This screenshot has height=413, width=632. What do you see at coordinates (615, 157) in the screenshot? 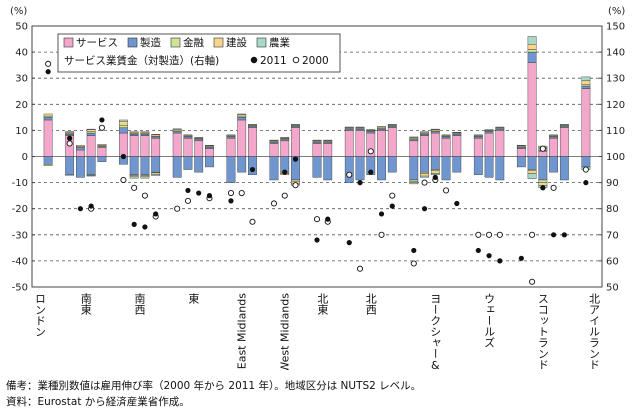
I see `y2-tick-label: 100` at bounding box center [615, 157].